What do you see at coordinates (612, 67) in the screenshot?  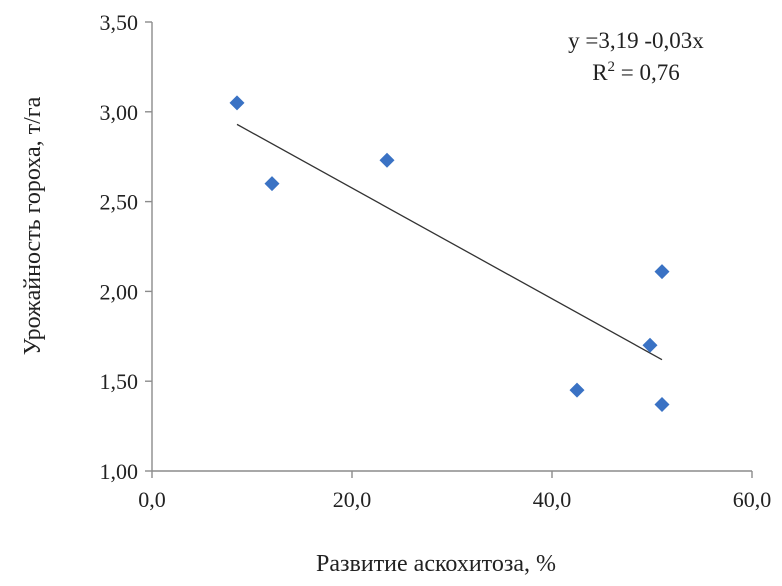 I see `r-squared-superscript: 2` at bounding box center [612, 67].